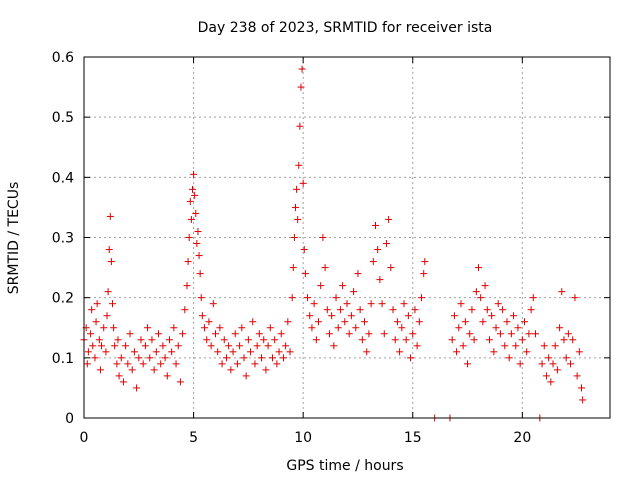 Image resolution: width=640 pixels, height=480 pixels. Describe the element at coordinates (63, 178) in the screenshot. I see `y-tick-label: 0.4` at that location.